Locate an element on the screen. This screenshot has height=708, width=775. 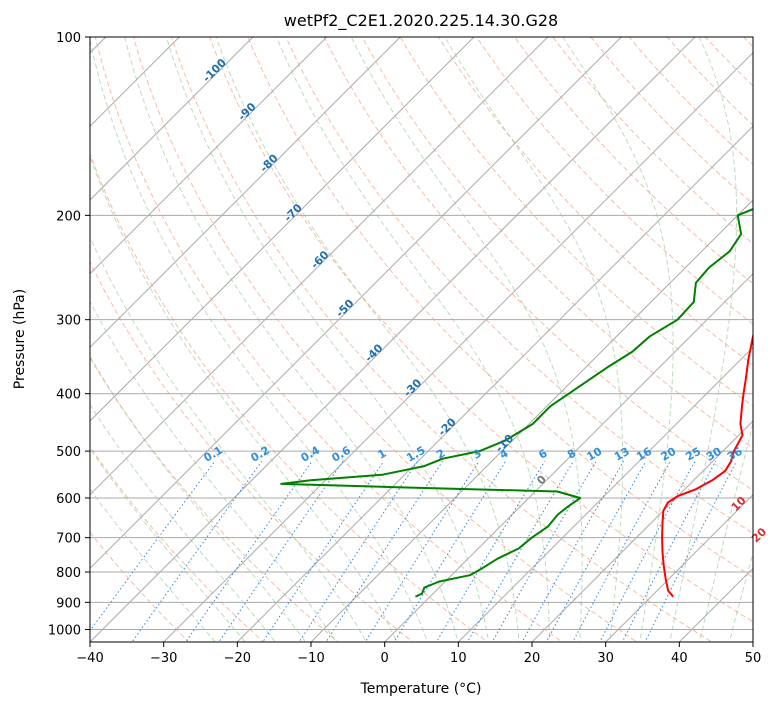
y-tick-label: 300 is located at coordinates (68, 321).